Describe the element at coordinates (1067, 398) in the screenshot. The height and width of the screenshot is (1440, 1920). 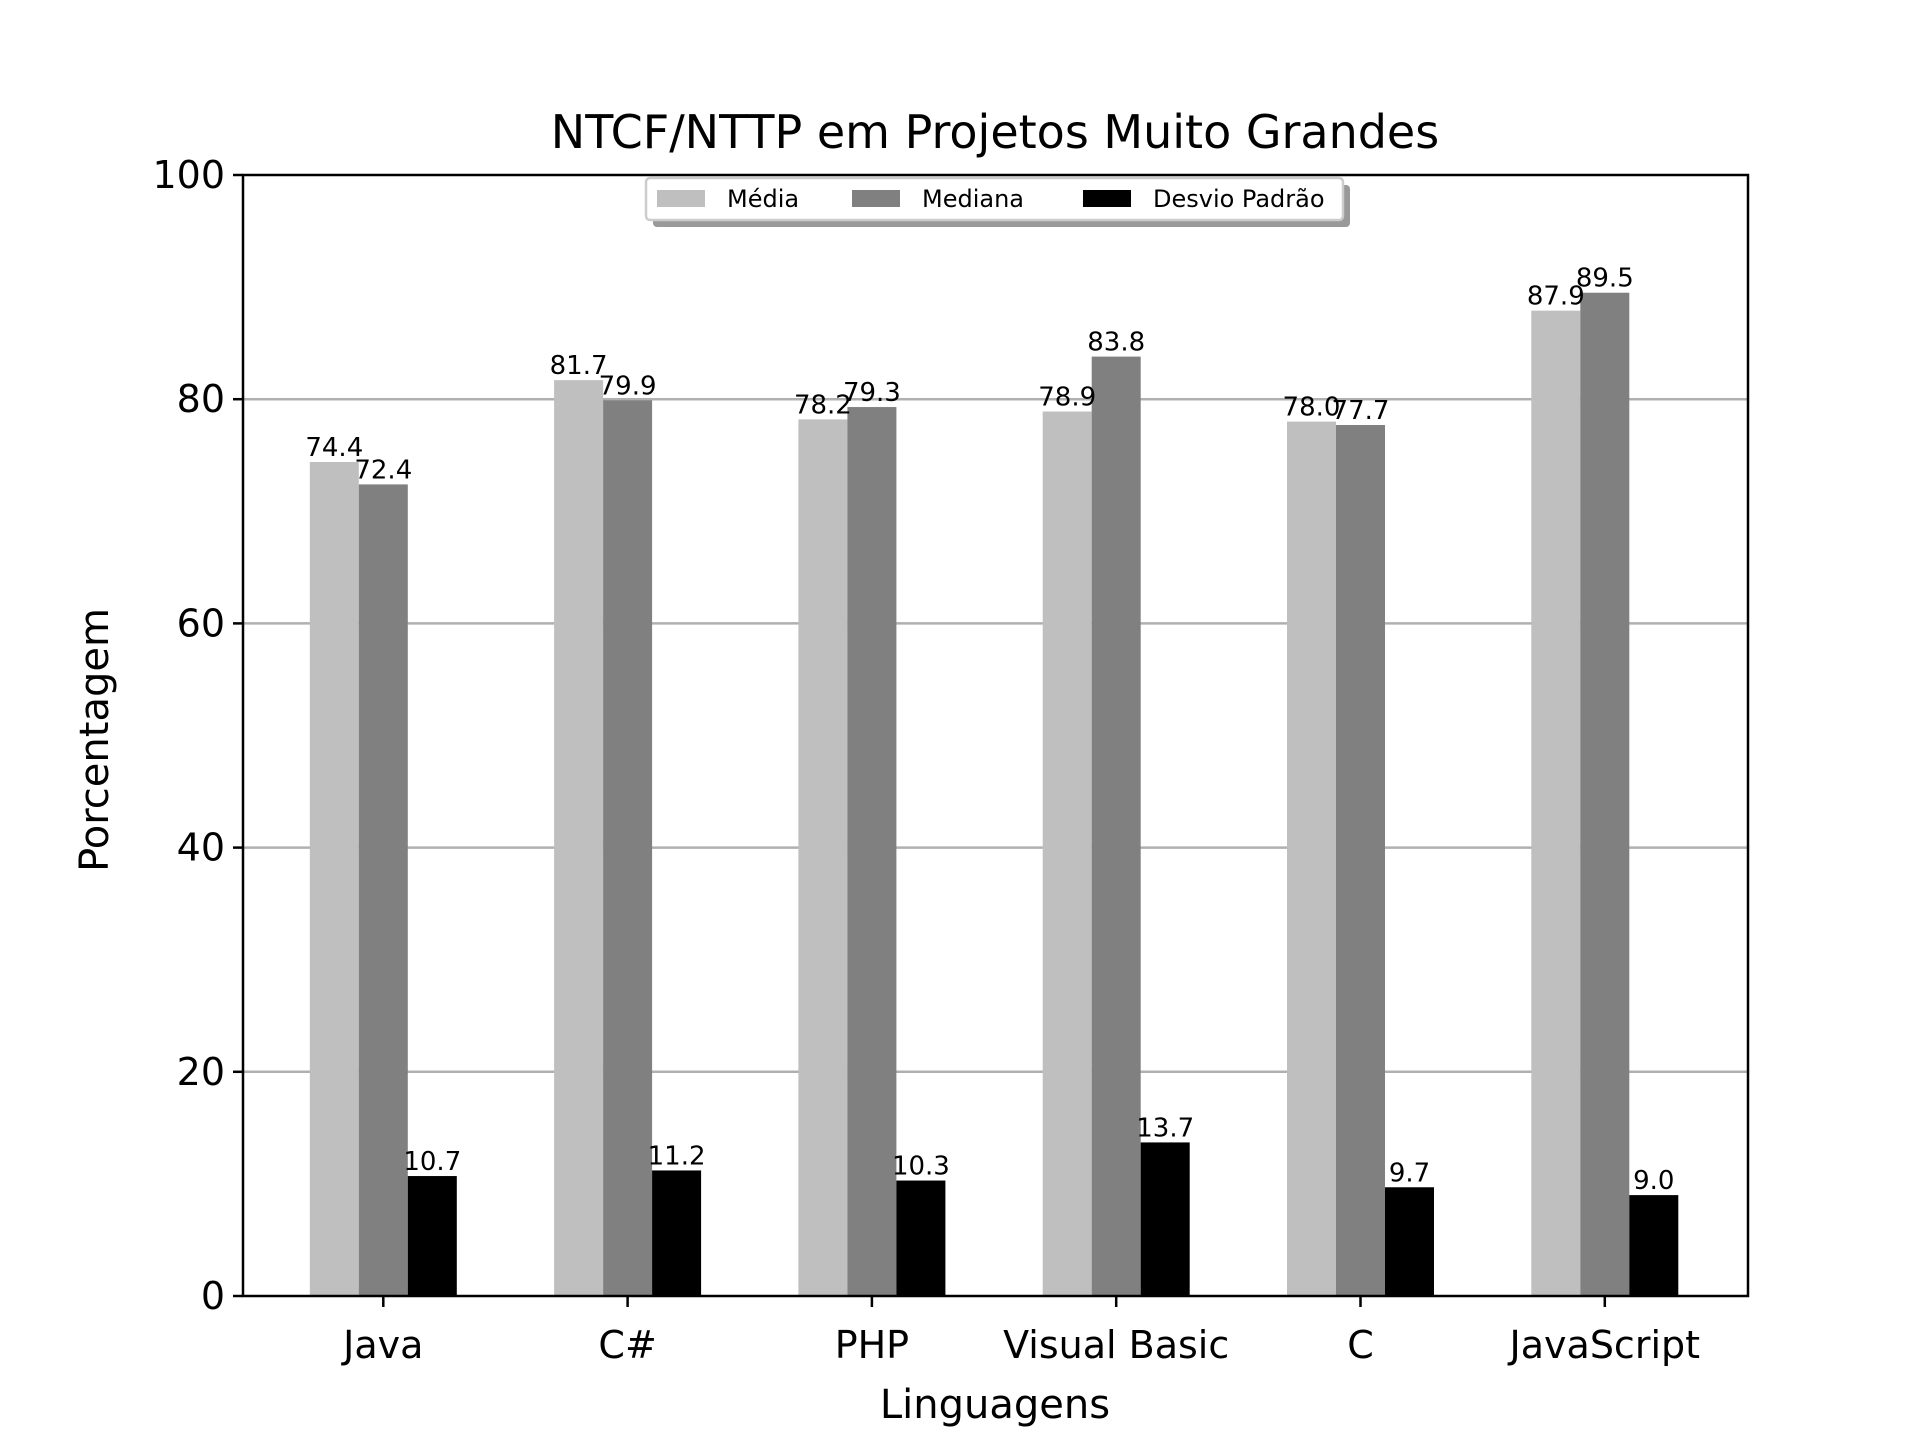
I see `bar-value-label: 78.9` at that location.